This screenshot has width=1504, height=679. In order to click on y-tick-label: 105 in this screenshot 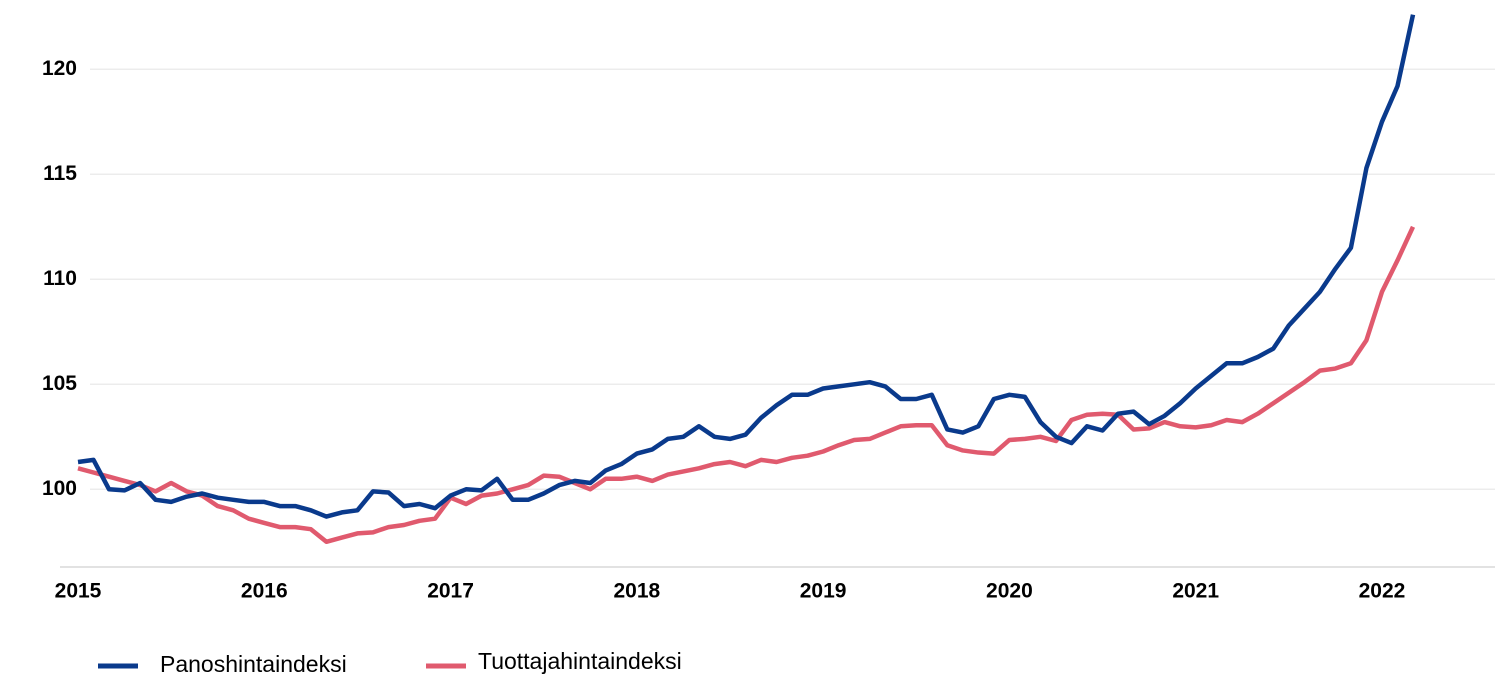, I will do `click(59, 383)`.